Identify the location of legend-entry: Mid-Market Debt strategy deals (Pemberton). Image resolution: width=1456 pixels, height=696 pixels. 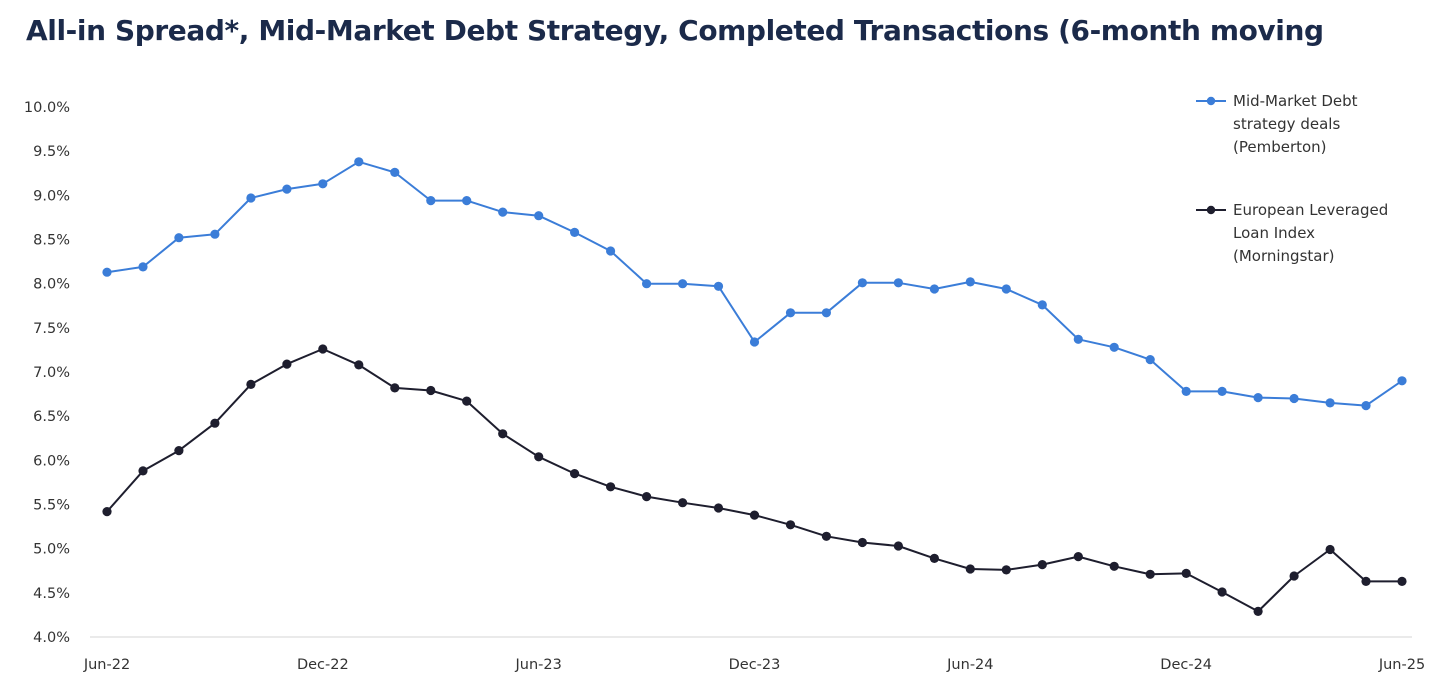
(1277, 124).